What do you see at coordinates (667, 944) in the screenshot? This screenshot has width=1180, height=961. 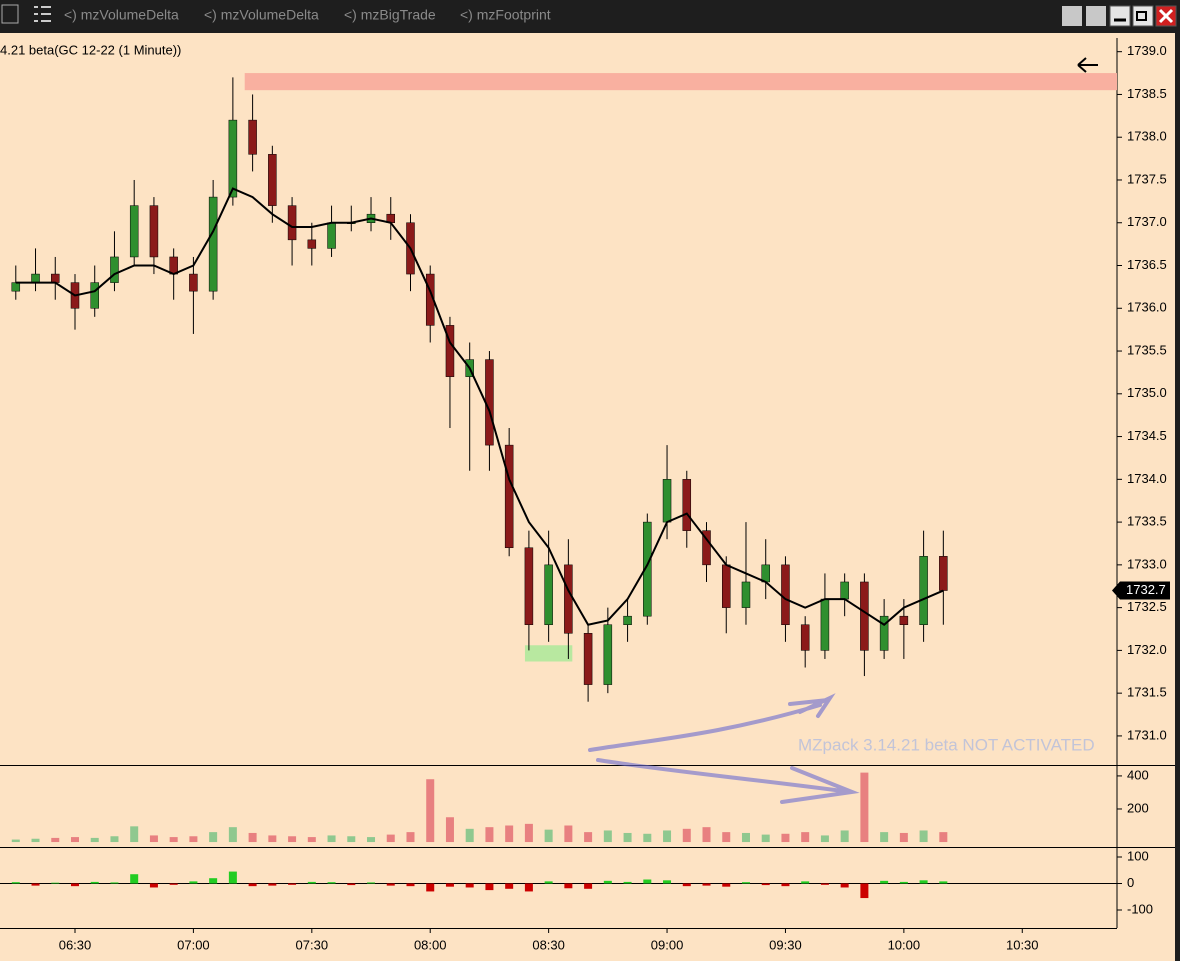 I see `x-tick-label: 09:00` at bounding box center [667, 944].